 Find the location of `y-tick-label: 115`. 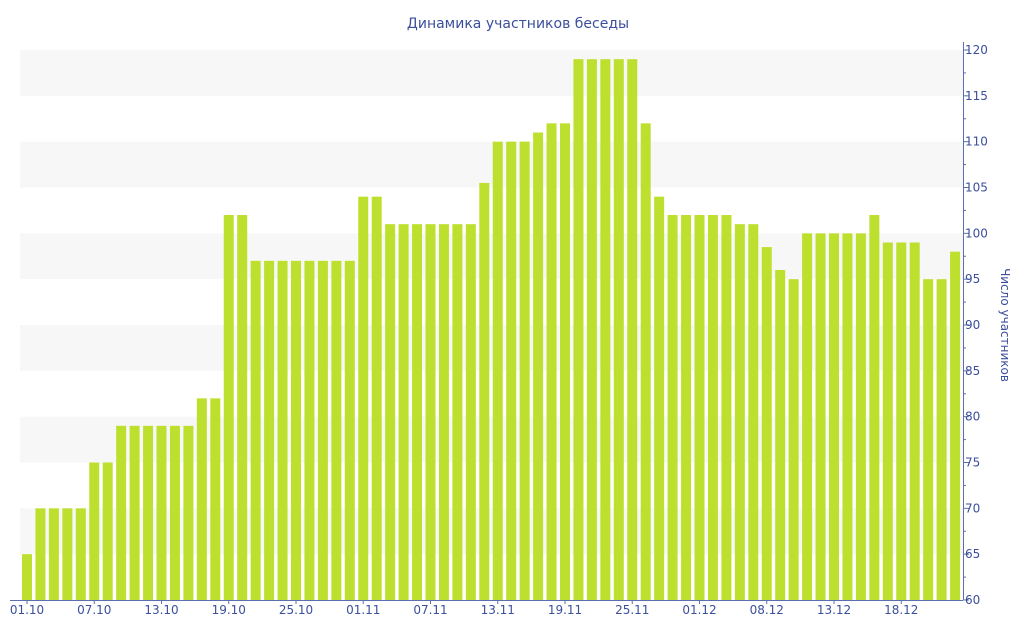

y-tick-label: 115 is located at coordinates (976, 96).